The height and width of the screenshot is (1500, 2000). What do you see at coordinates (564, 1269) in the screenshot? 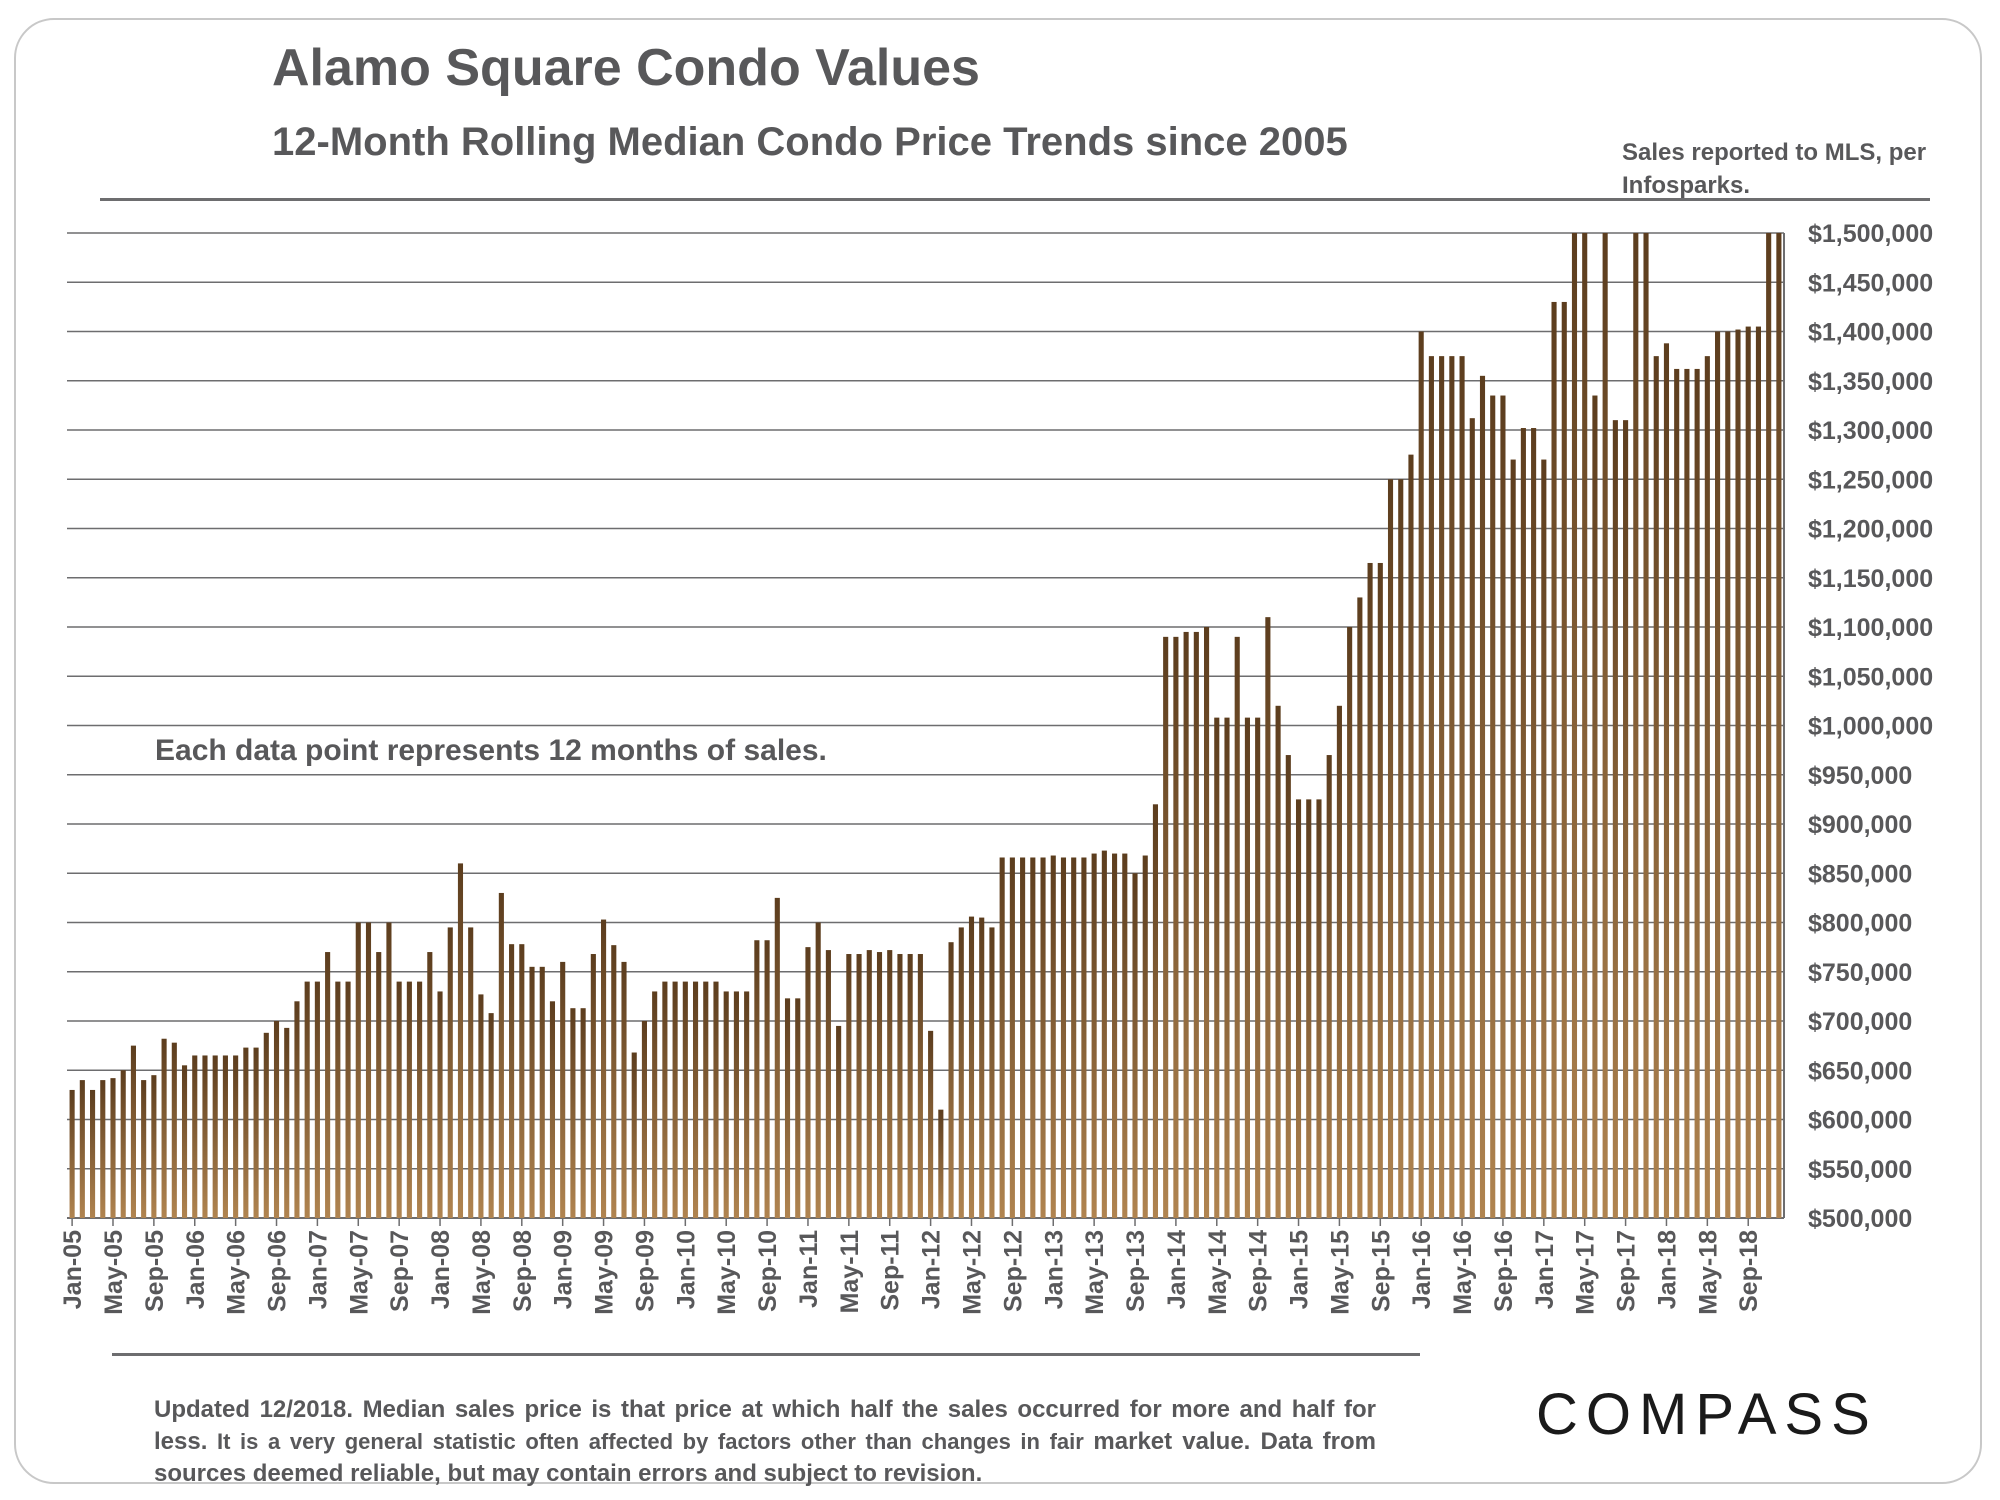
I see `x-tick-label: Jan-09` at bounding box center [564, 1269].